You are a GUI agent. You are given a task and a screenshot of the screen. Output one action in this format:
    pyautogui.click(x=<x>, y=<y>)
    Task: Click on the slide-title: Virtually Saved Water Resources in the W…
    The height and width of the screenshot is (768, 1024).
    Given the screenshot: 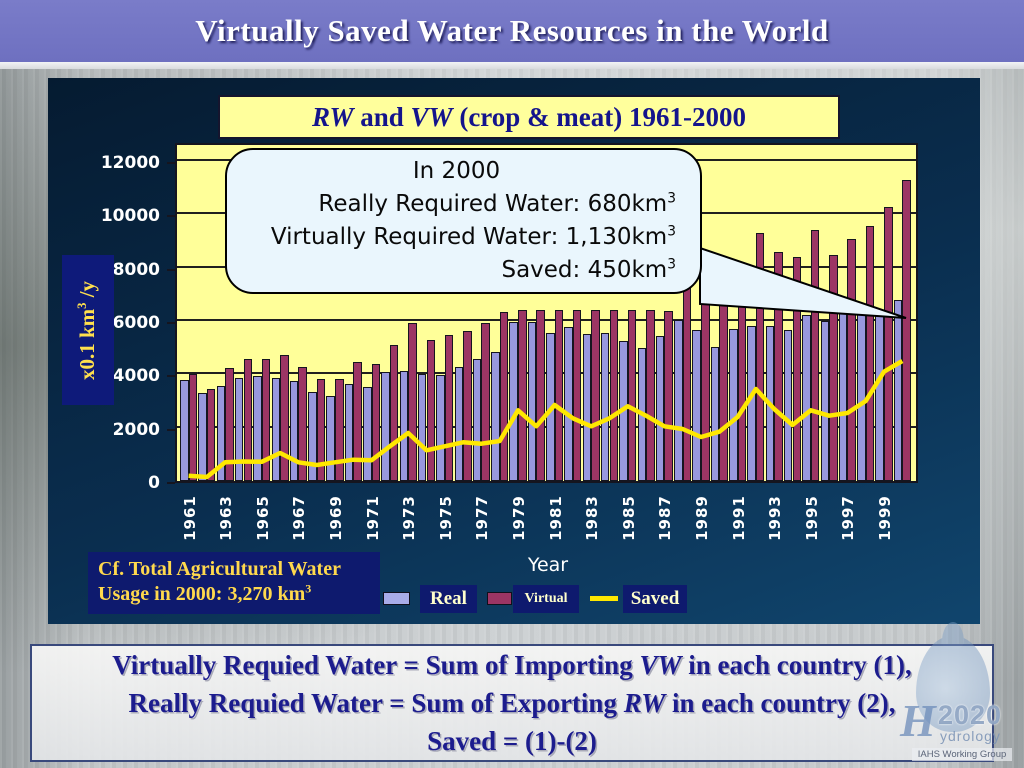 What is the action you would take?
    pyautogui.click(x=512, y=30)
    